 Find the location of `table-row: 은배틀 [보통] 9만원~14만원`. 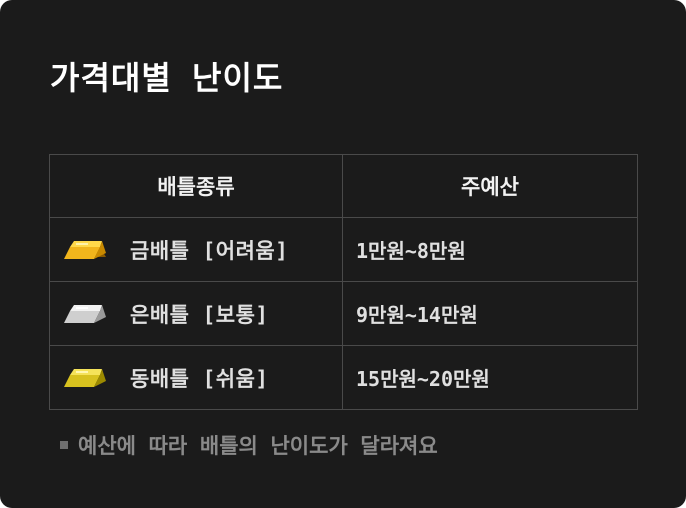

table-row: 은배틀 [보통] 9만원~14만원 is located at coordinates (343, 313).